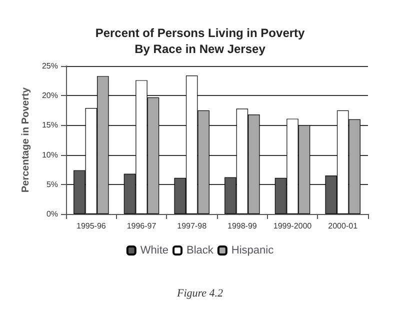 This screenshot has width=400, height=322. I want to click on caption: Figure 4.2, so click(200, 294).